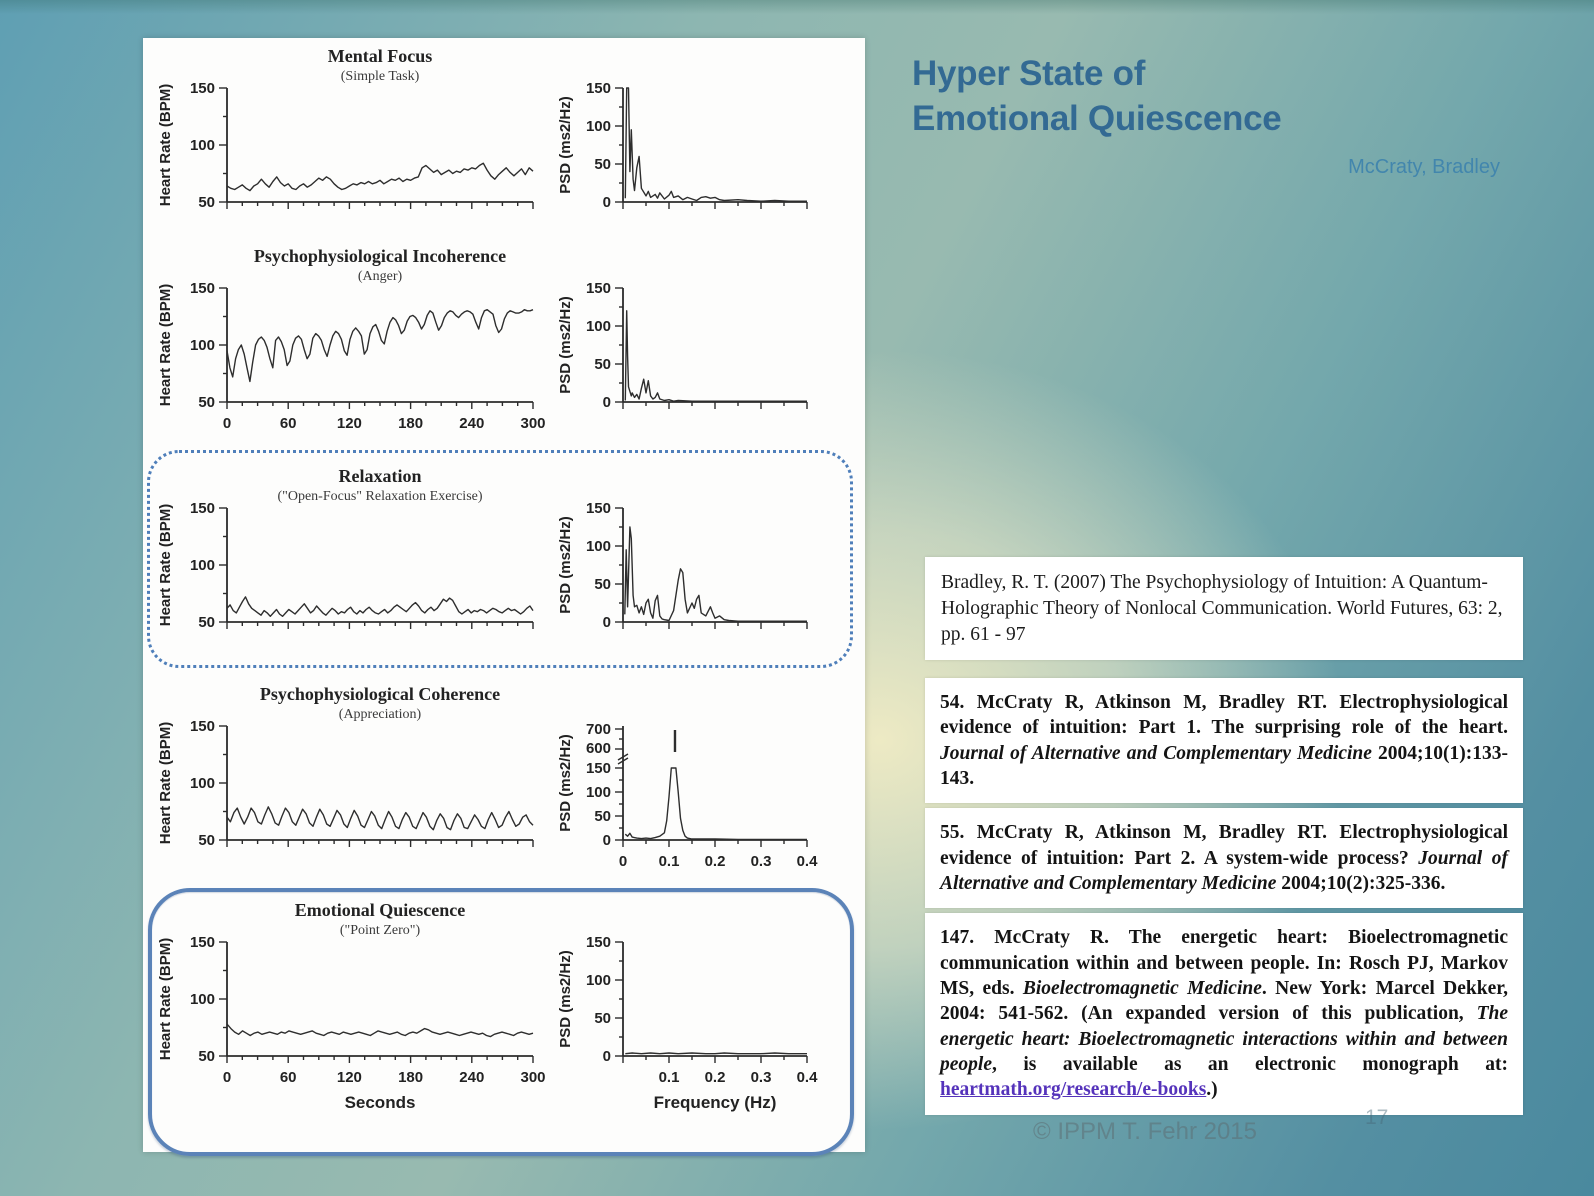  Describe the element at coordinates (1232, 97) in the screenshot. I see `slide-title: Hyper State of Emotional Quiescence` at that location.